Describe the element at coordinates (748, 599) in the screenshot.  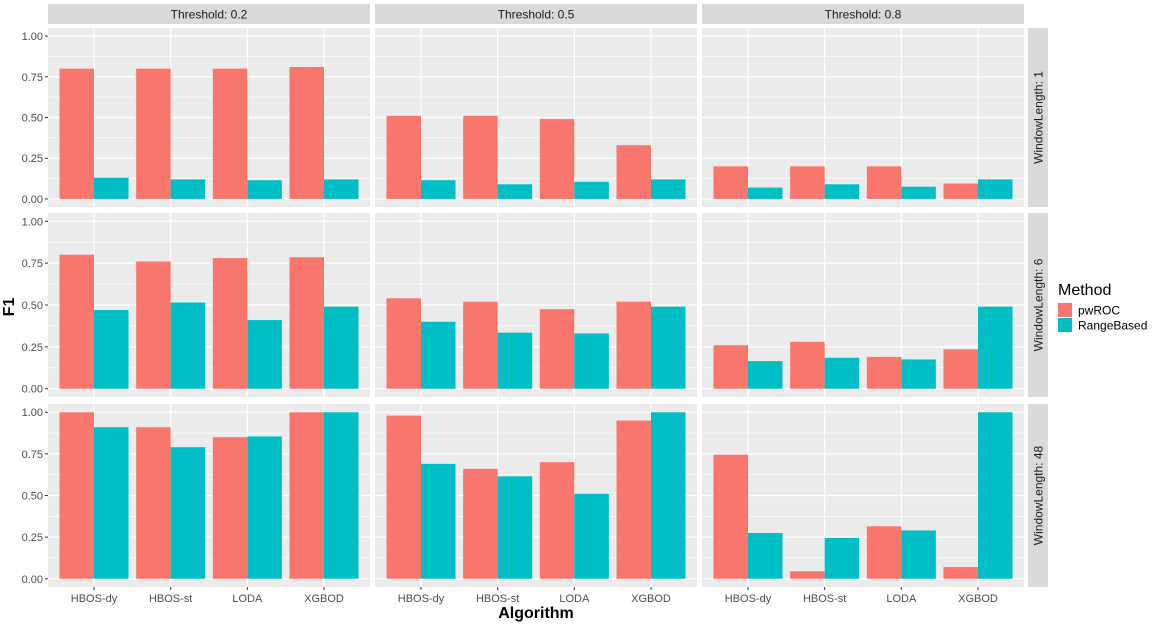
I see `x-tick-label: HBOS-dy` at that location.